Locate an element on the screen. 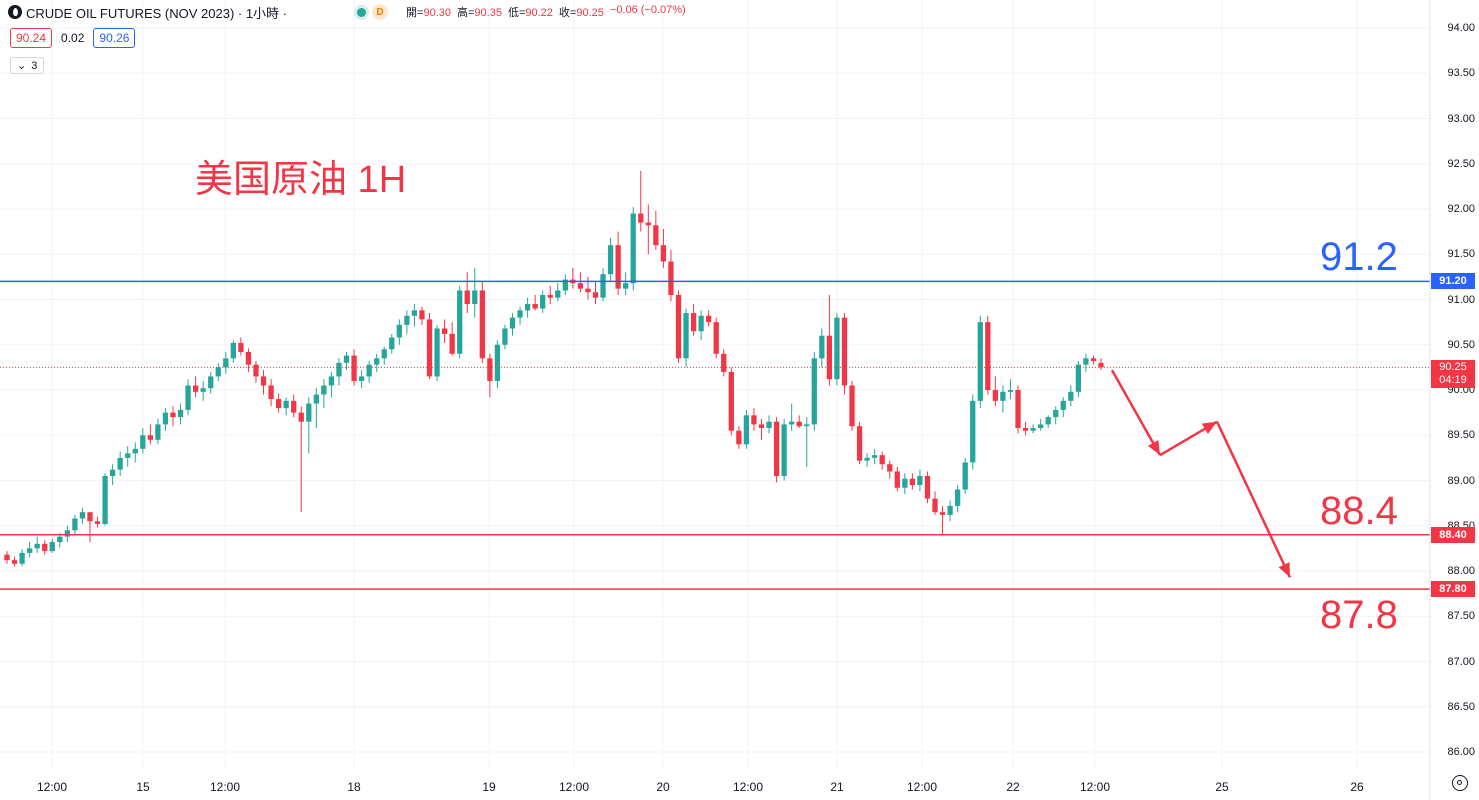 This screenshot has height=800, width=1479. price-tick-label: 88.00 is located at coordinates (1461, 571).